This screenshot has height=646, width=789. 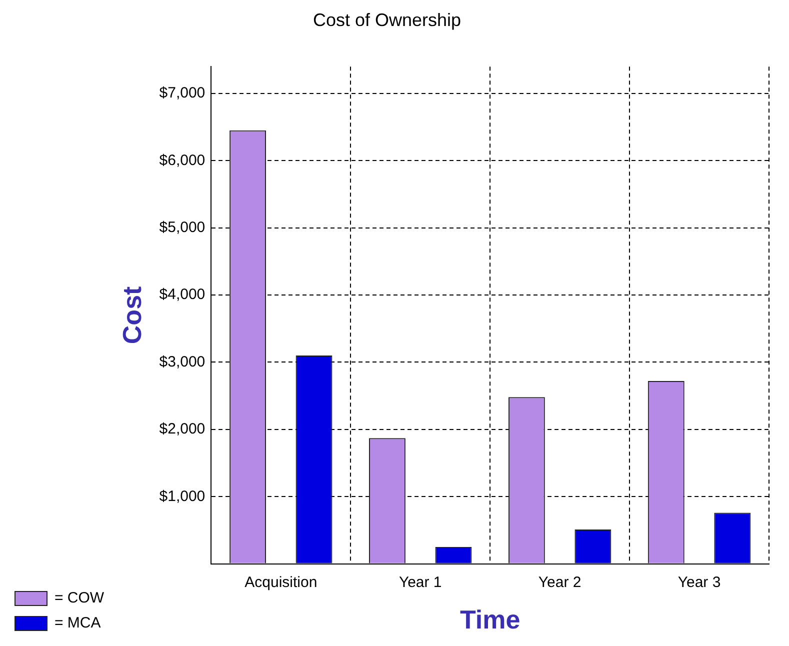 I want to click on y-tick-label: $7,000, so click(x=182, y=93).